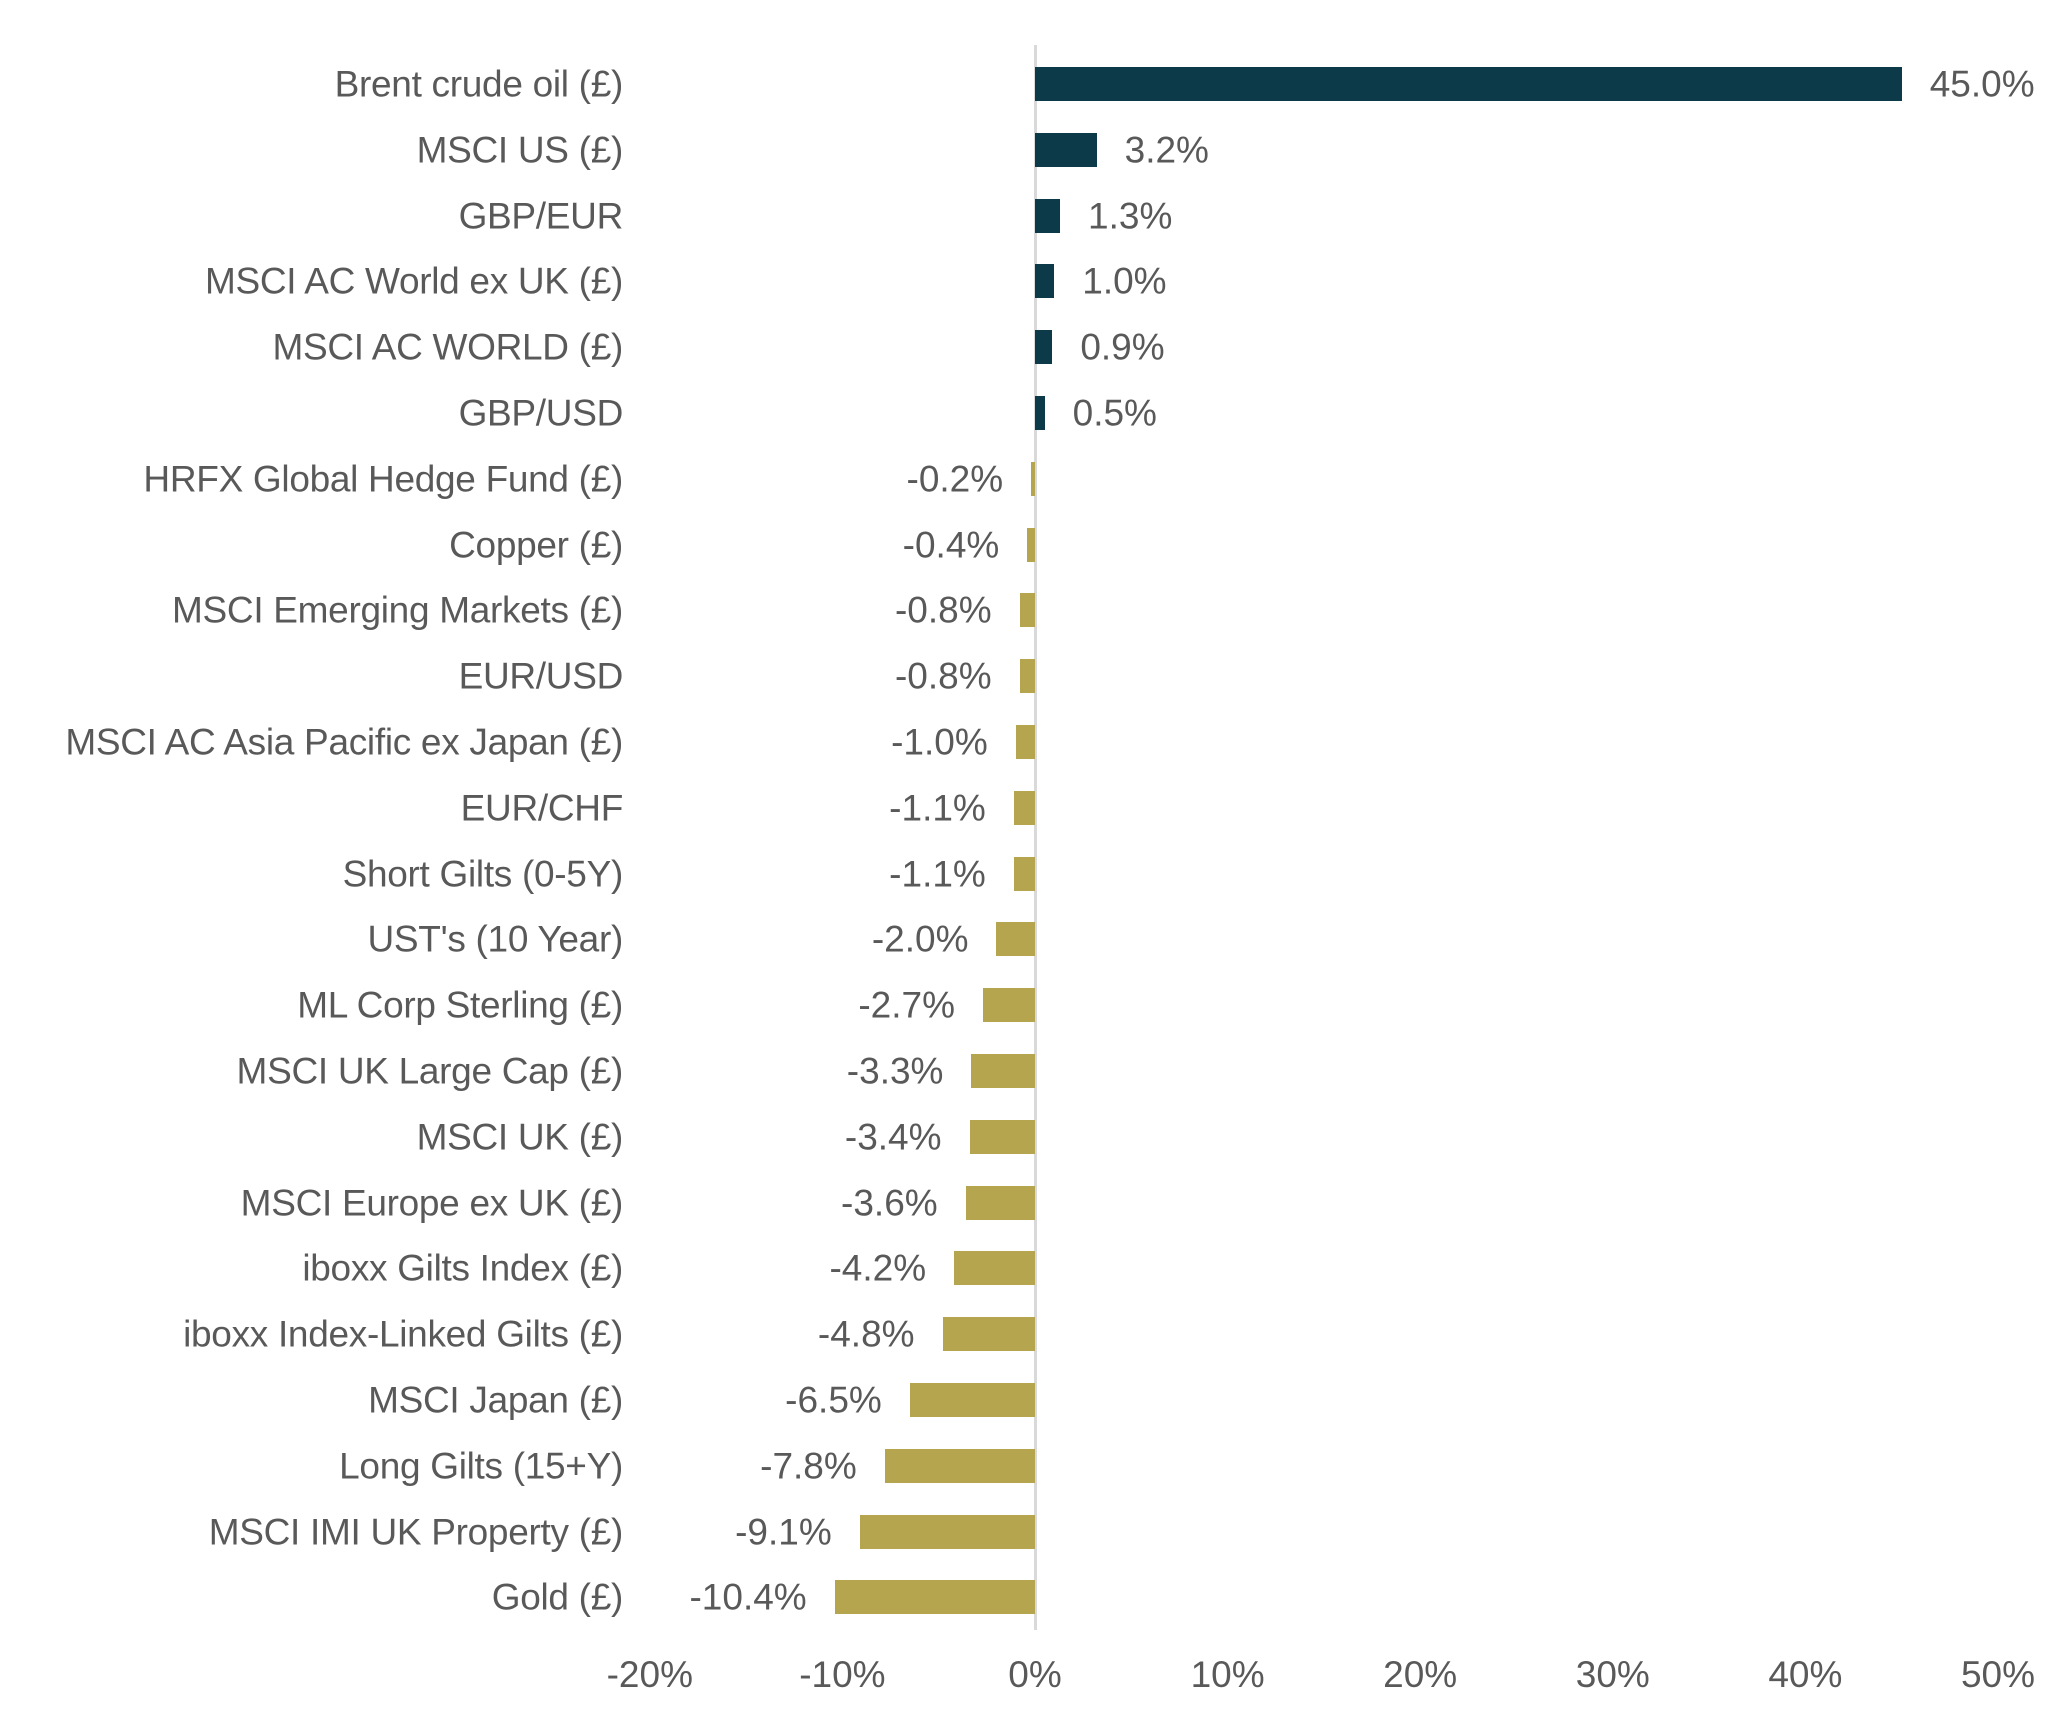 This screenshot has width=2068, height=1735. I want to click on chart-row: Copper (£) -0.4%, so click(1034, 545).